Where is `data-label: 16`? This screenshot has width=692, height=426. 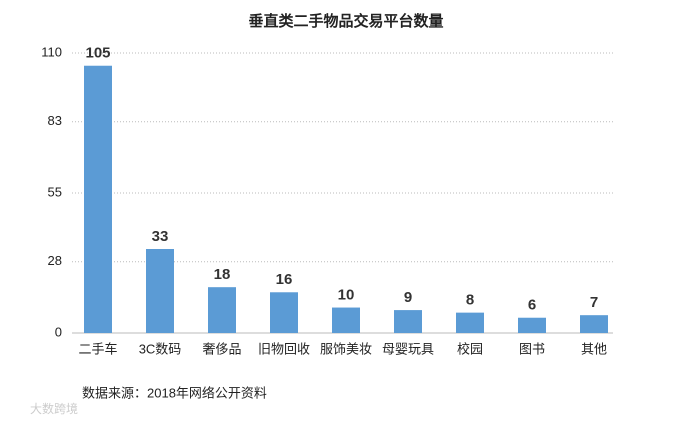
data-label: 16 is located at coordinates (284, 279).